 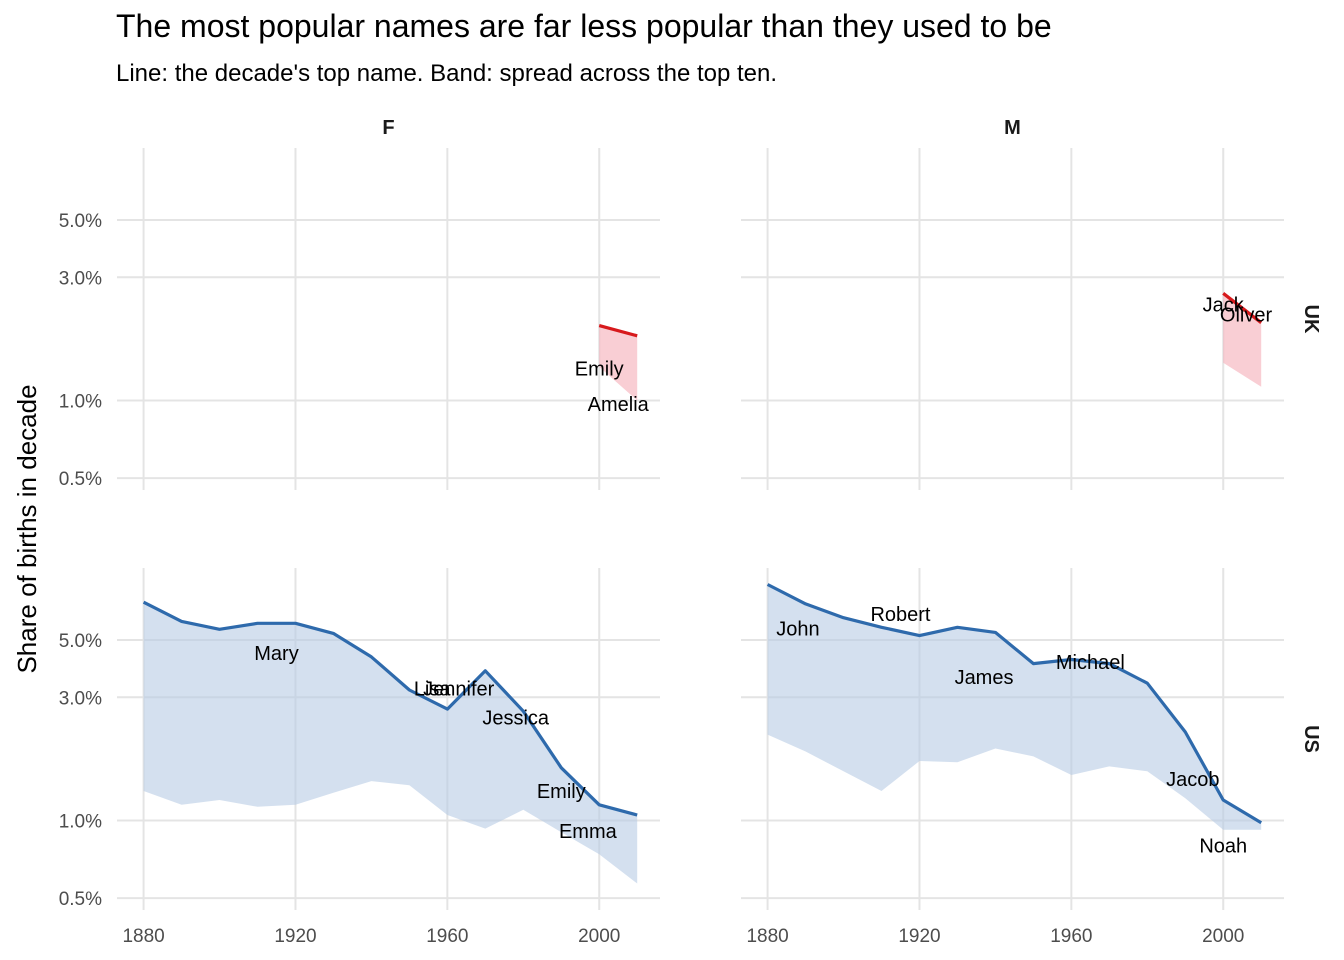 I want to click on name-label-noah: Noah, so click(x=1223, y=846).